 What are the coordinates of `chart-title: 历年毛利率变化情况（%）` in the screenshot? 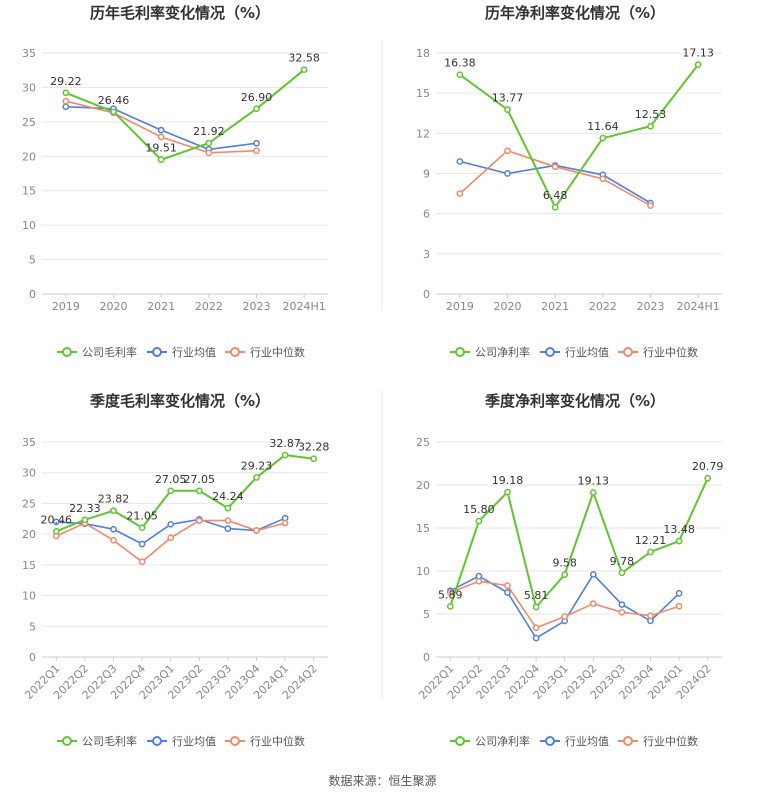 It's located at (180, 13).